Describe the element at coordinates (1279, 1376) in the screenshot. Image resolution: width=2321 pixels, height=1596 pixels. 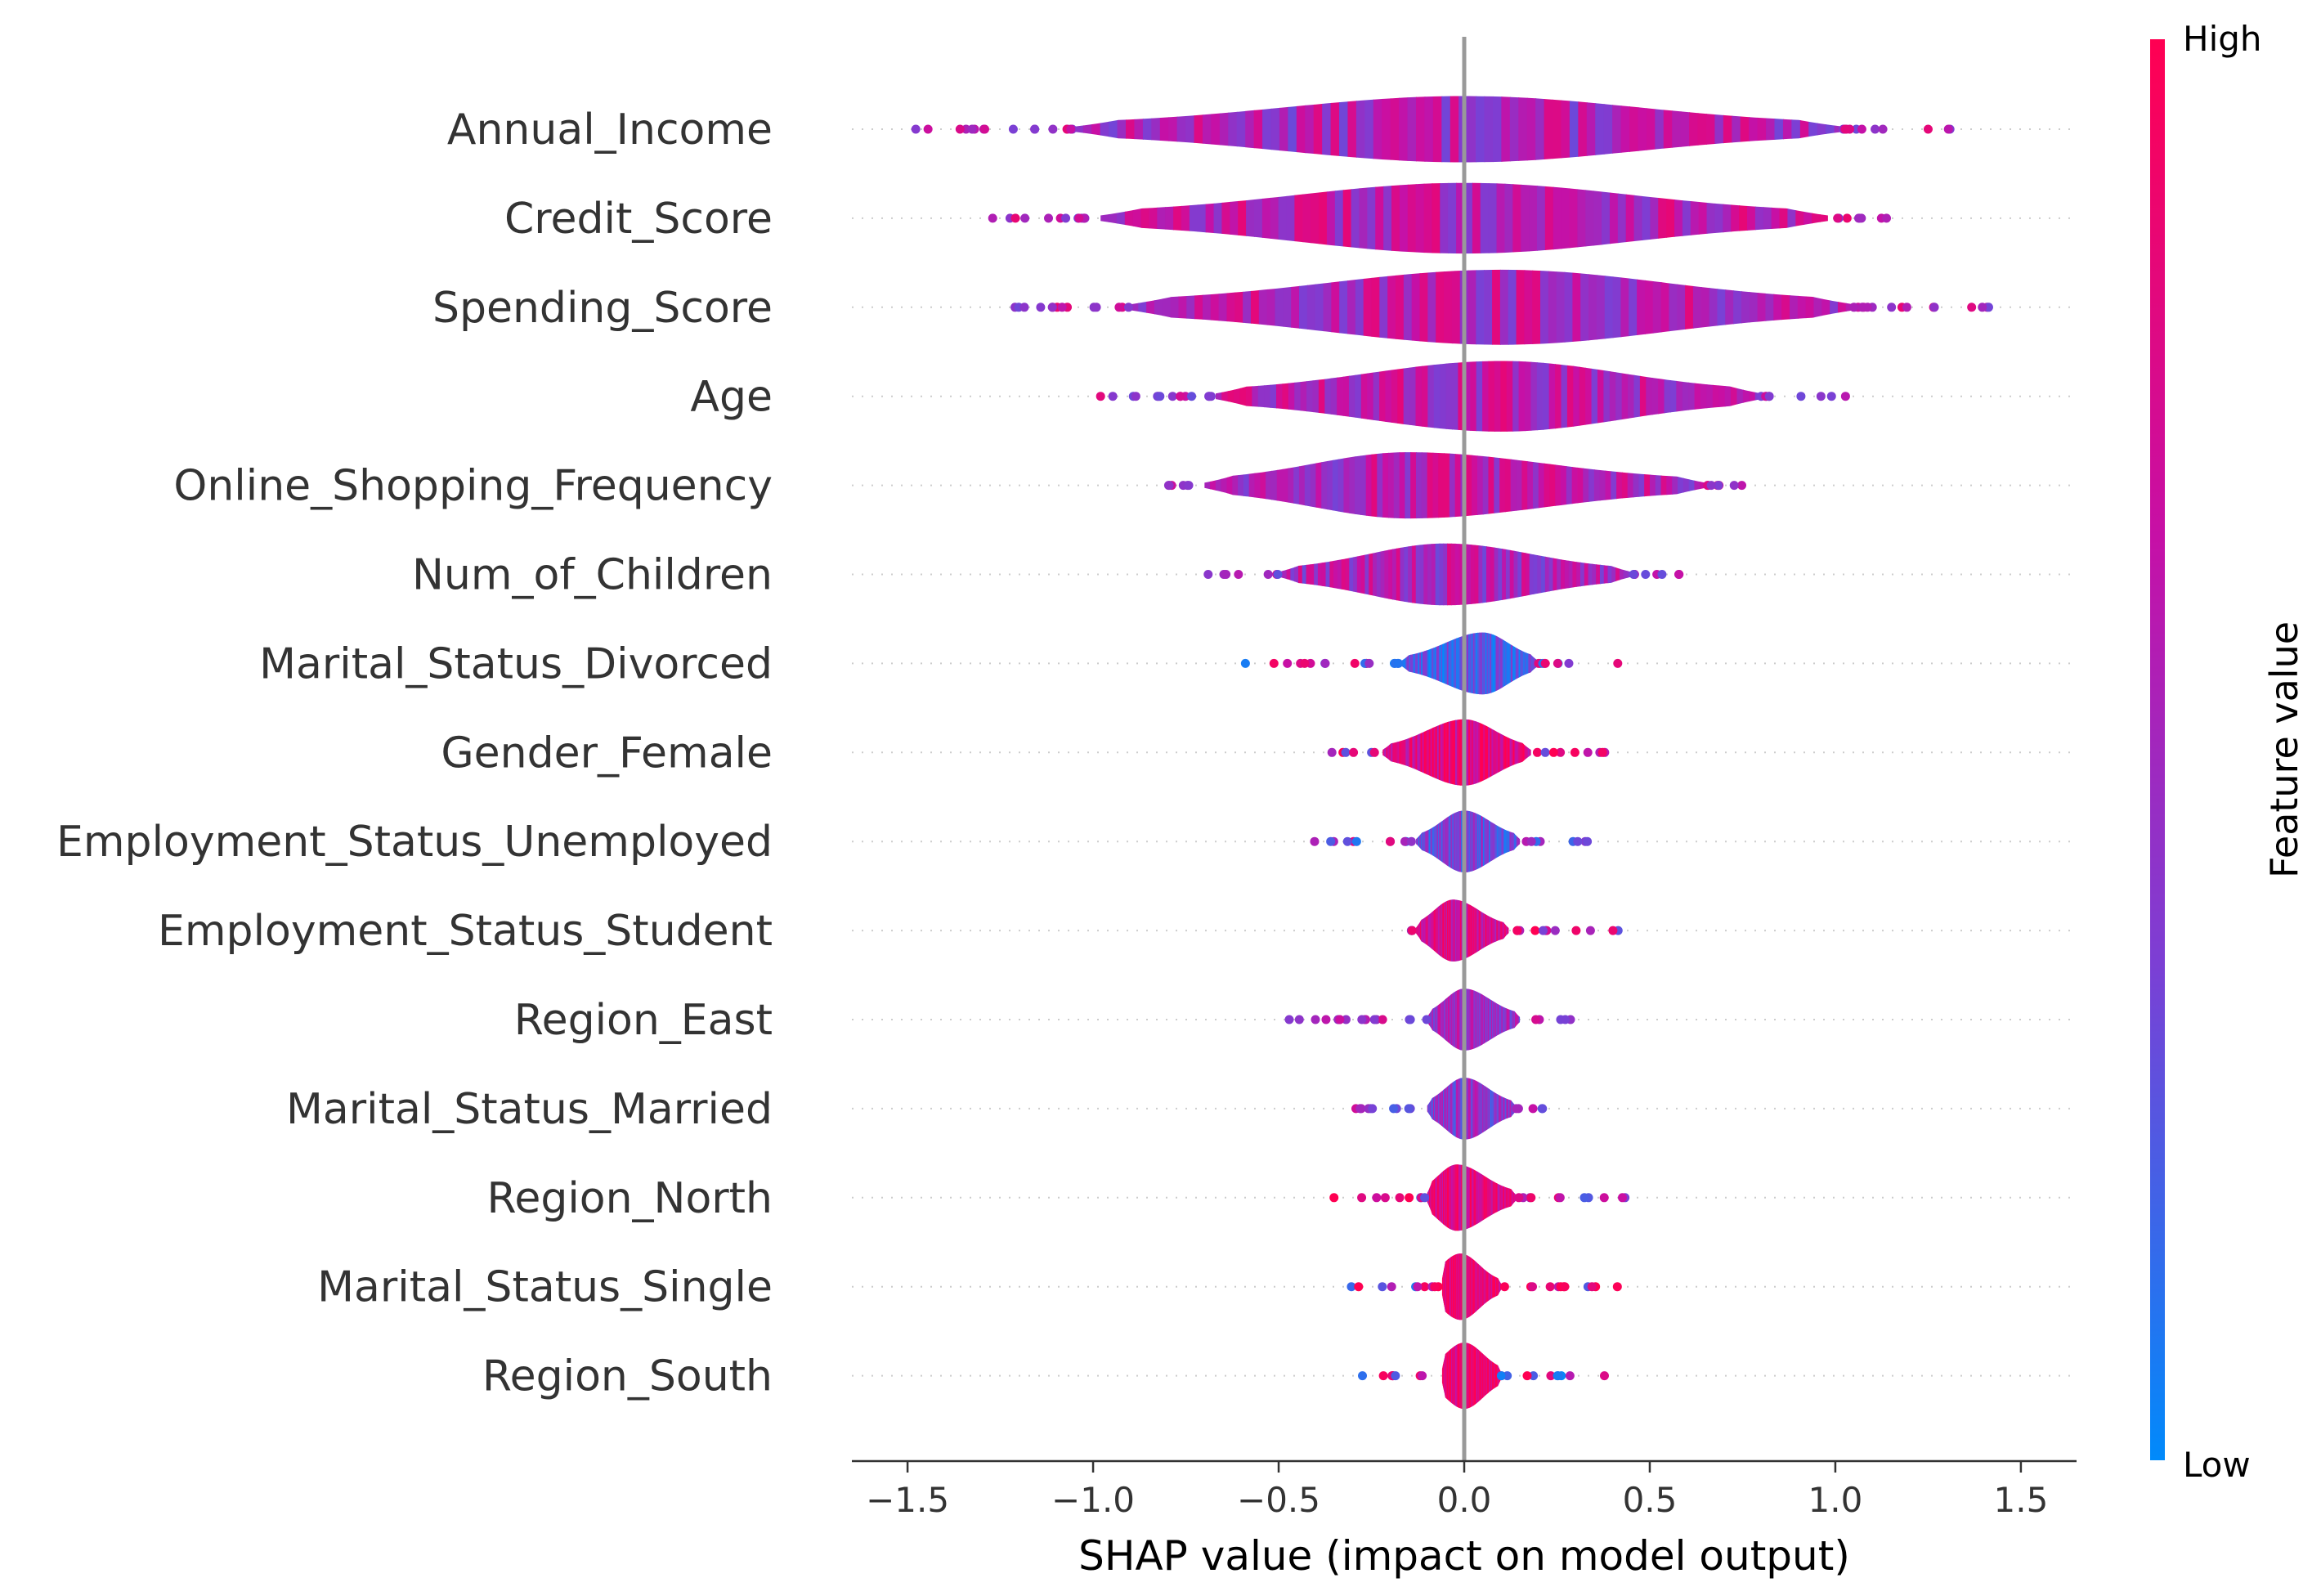
I see `feature-row: Region_South` at that location.